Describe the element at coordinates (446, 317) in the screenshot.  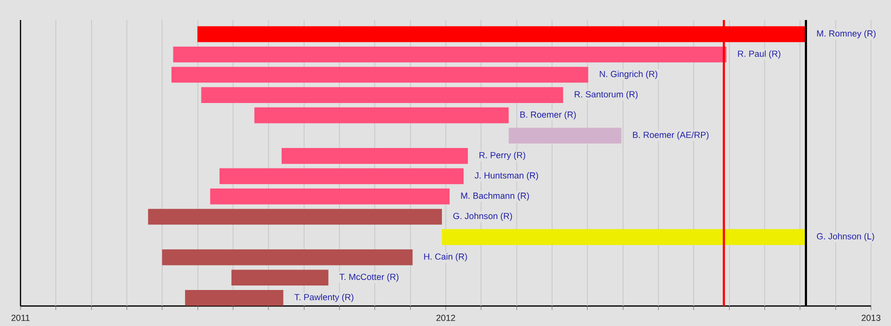
I see `x-tick-label: 2012` at that location.